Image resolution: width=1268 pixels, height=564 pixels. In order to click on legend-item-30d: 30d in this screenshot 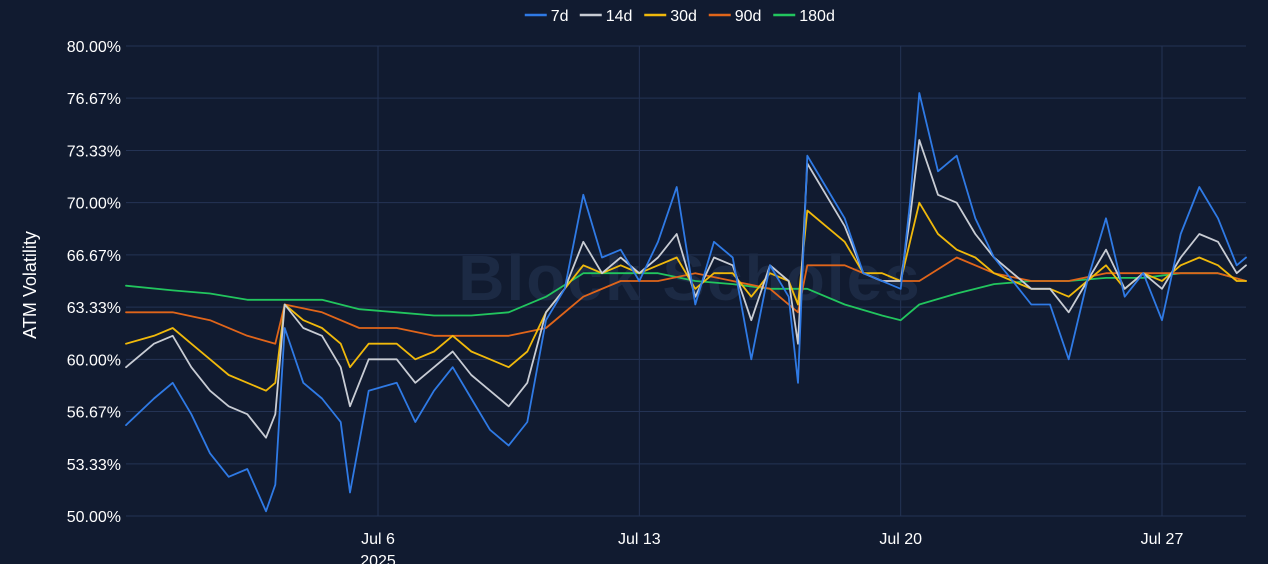, I will do `click(670, 16)`.